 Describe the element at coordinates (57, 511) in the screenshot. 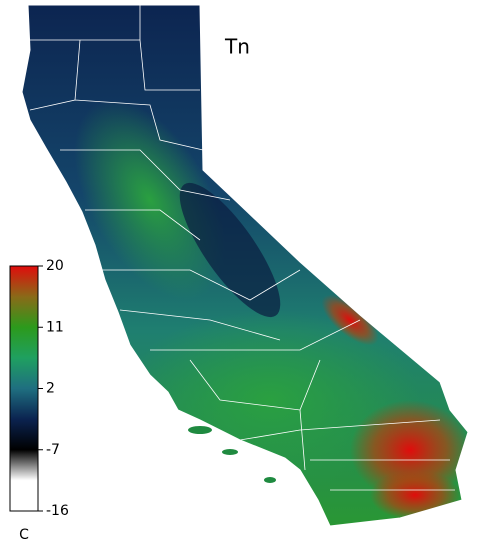

I see `colorbar-tick-label: -16` at that location.